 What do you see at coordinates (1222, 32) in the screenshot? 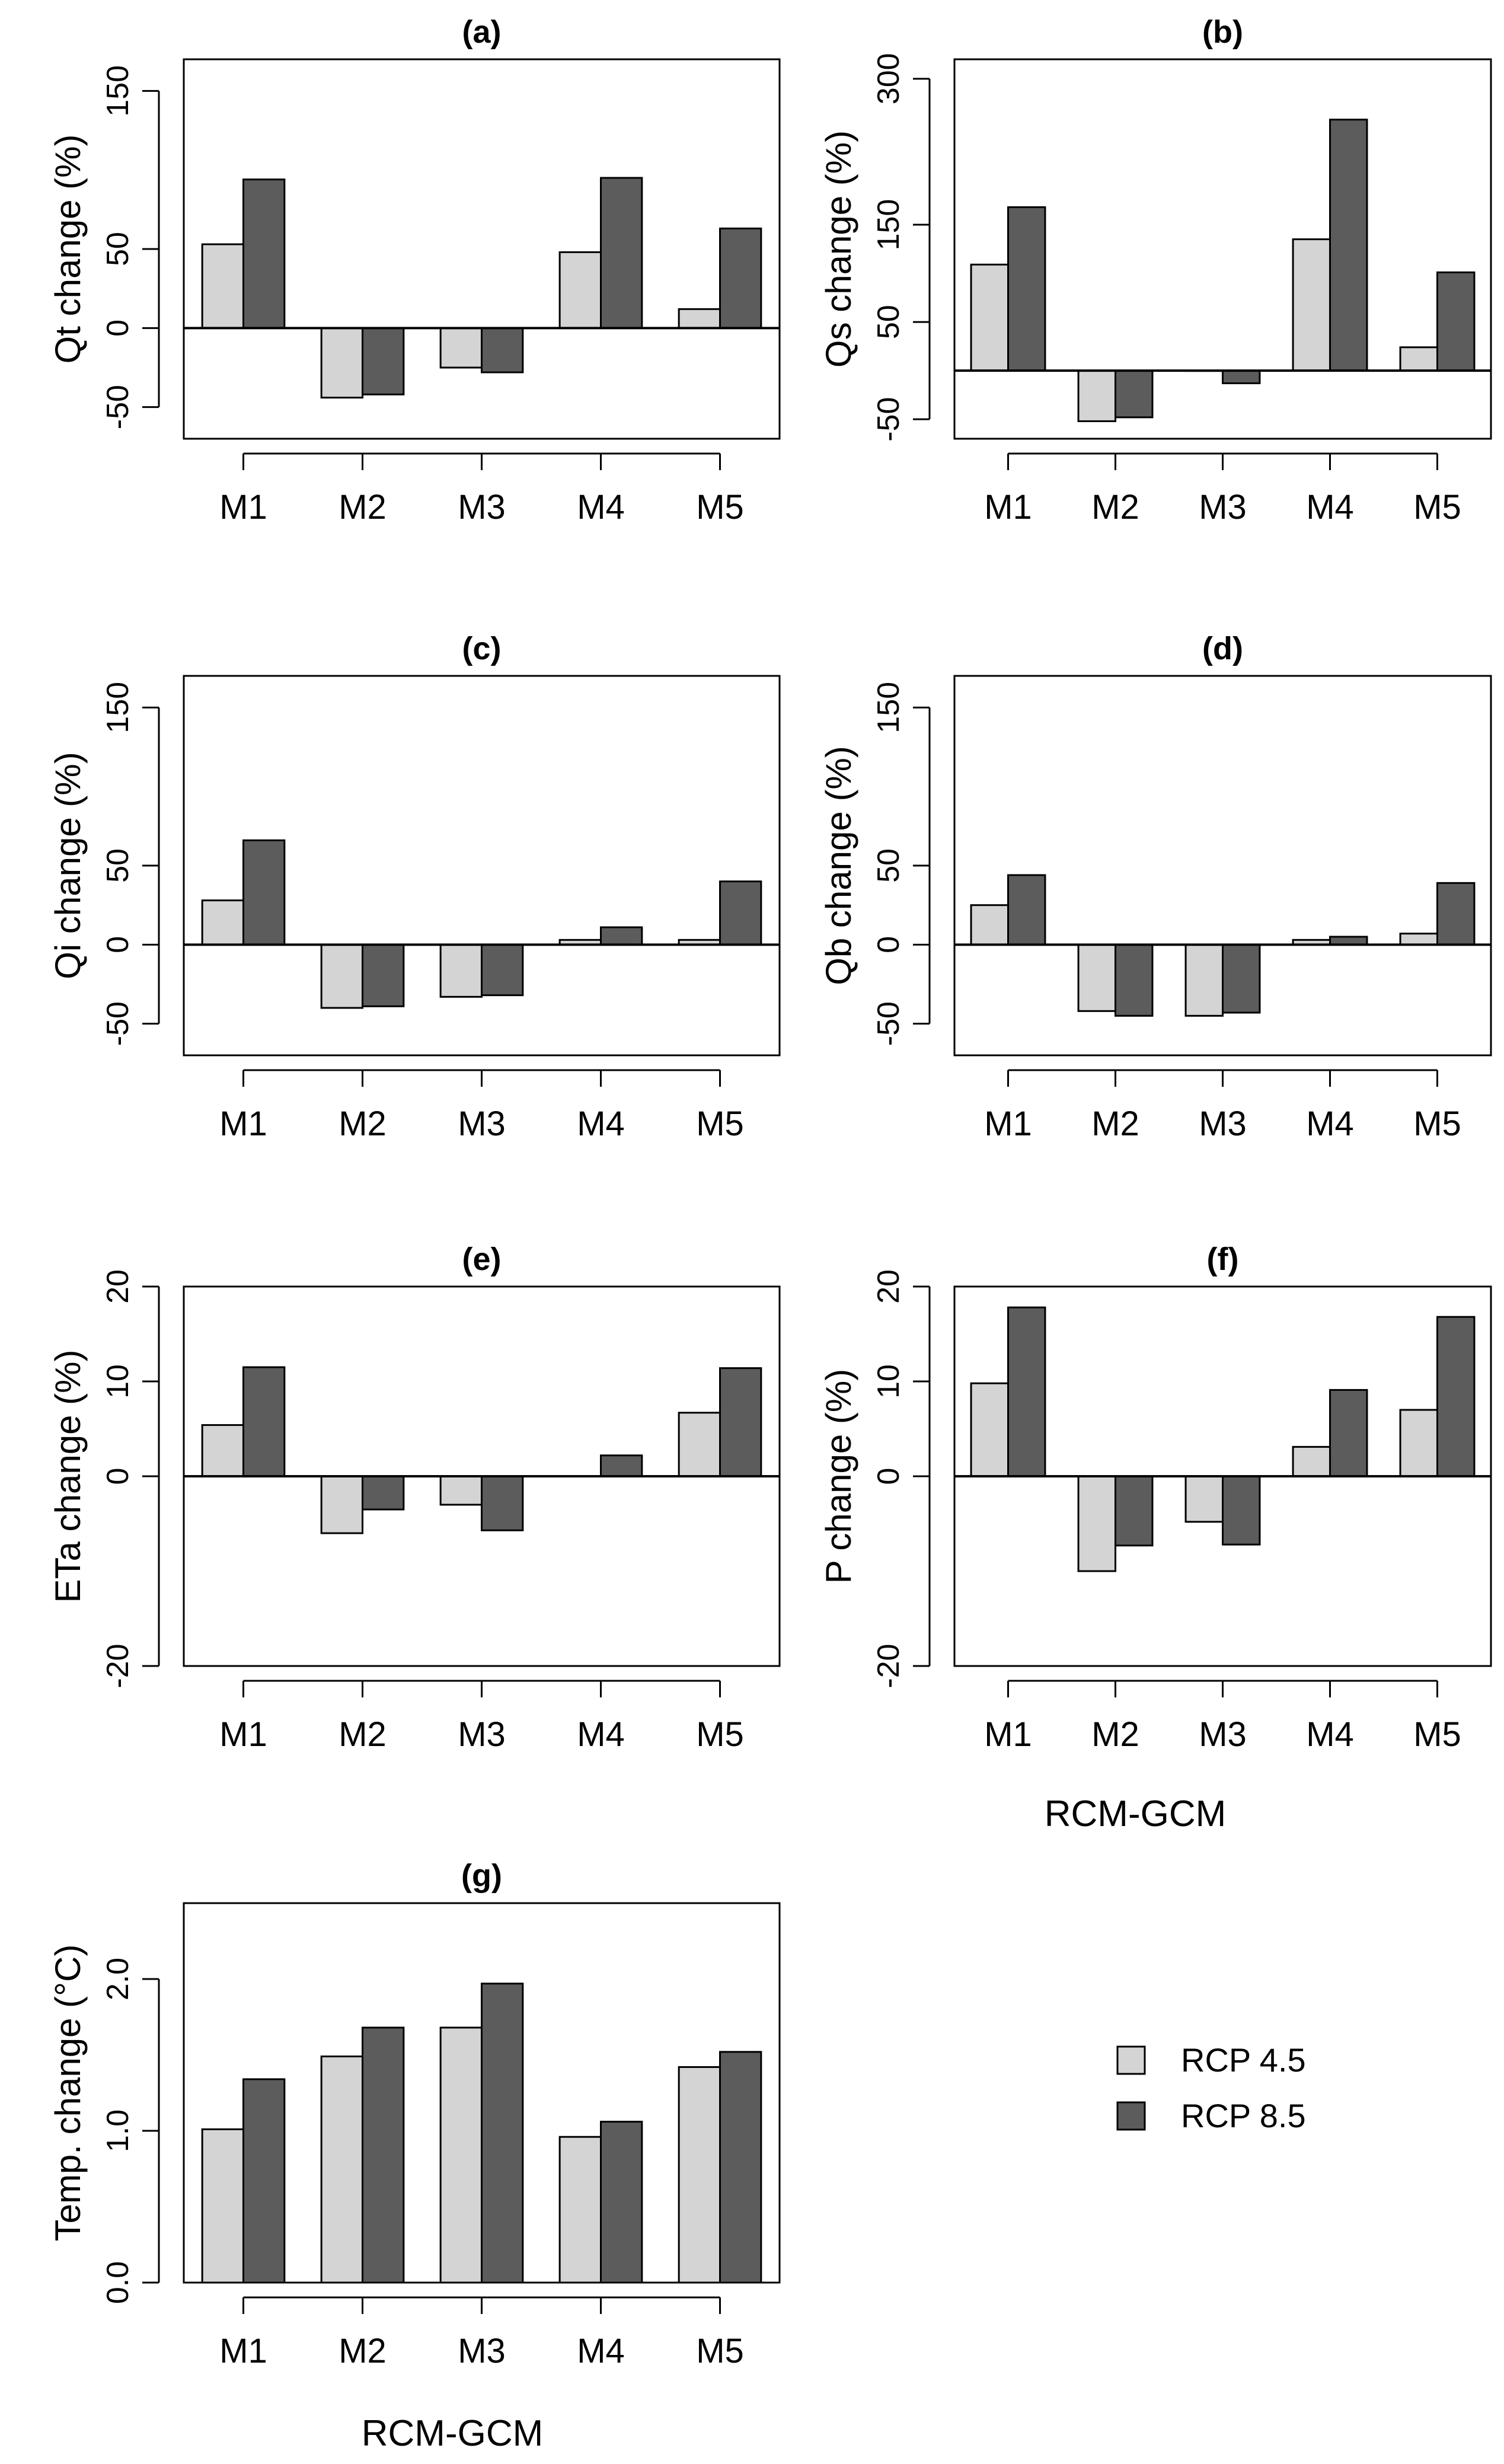
I see `panel-title: (b)` at bounding box center [1222, 32].